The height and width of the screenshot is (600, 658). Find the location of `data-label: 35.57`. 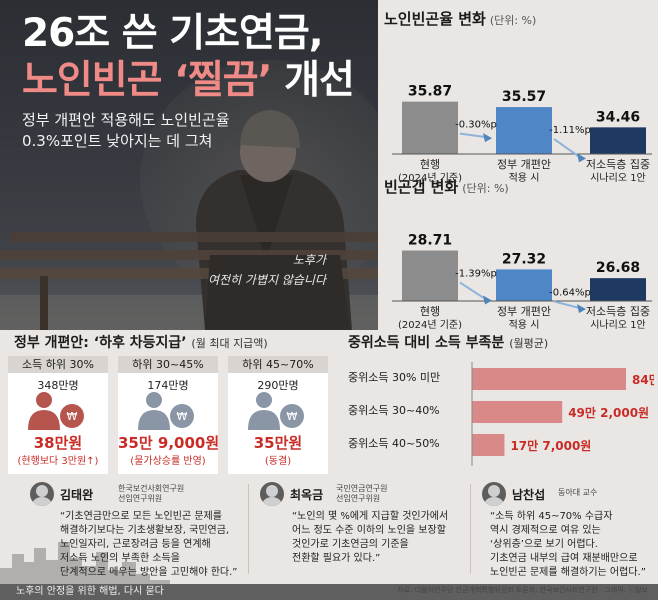

data-label: 35.57 is located at coordinates (524, 97).